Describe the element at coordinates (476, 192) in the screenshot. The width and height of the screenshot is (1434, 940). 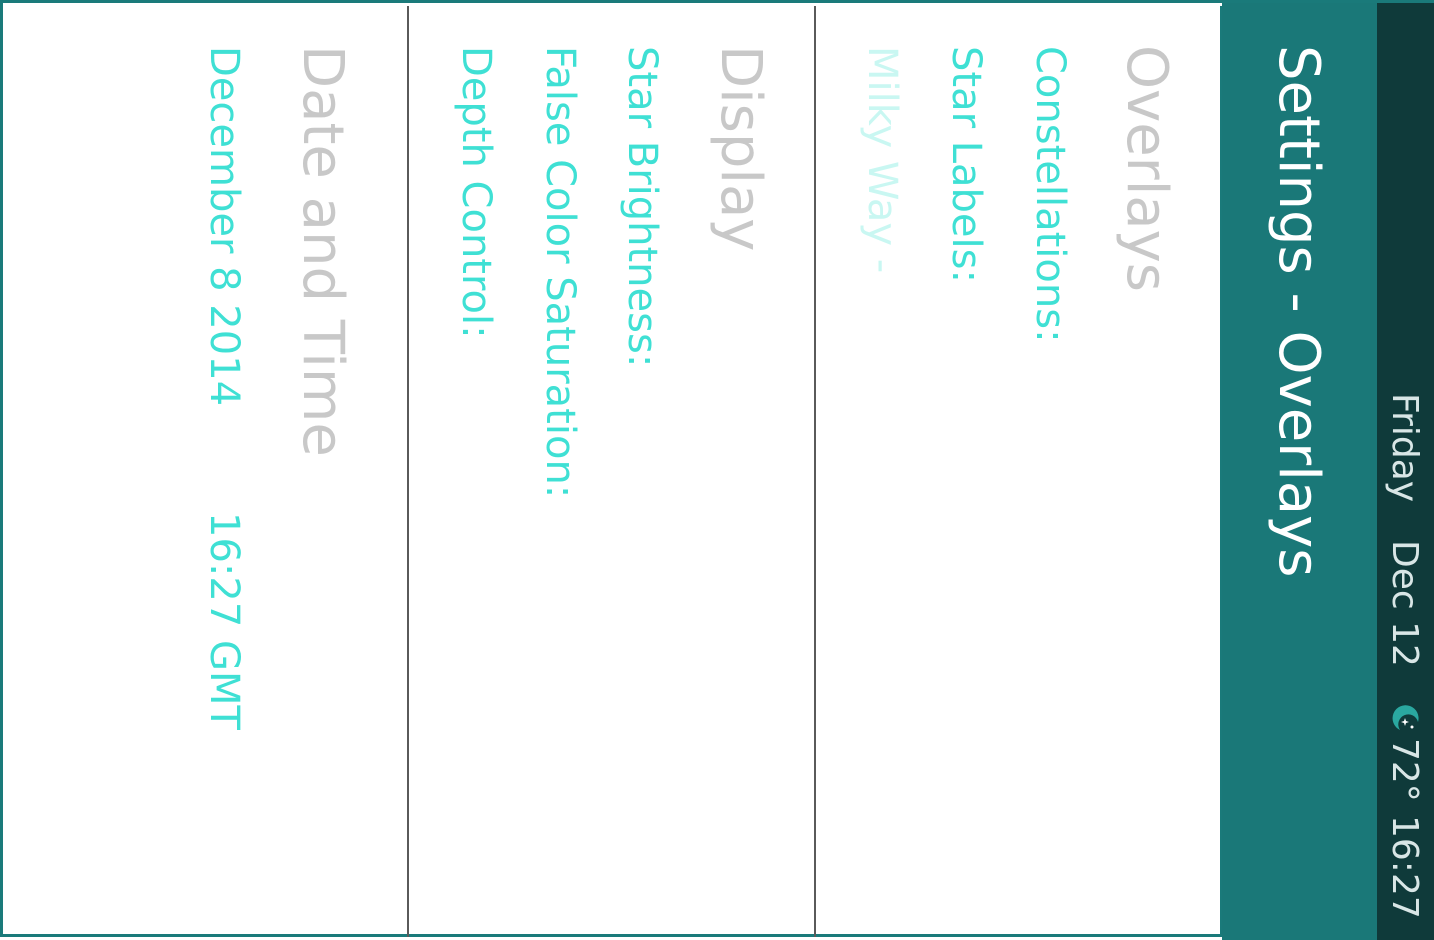
I see `depth-control-setting: Depth Control:` at that location.